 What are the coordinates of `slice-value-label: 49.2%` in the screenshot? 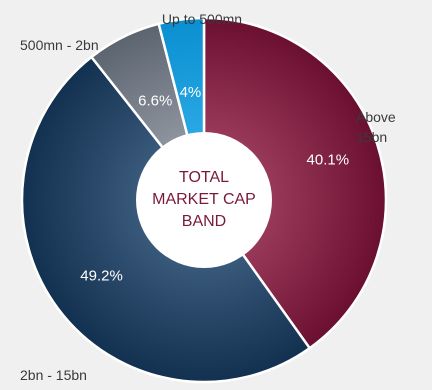 It's located at (101, 276).